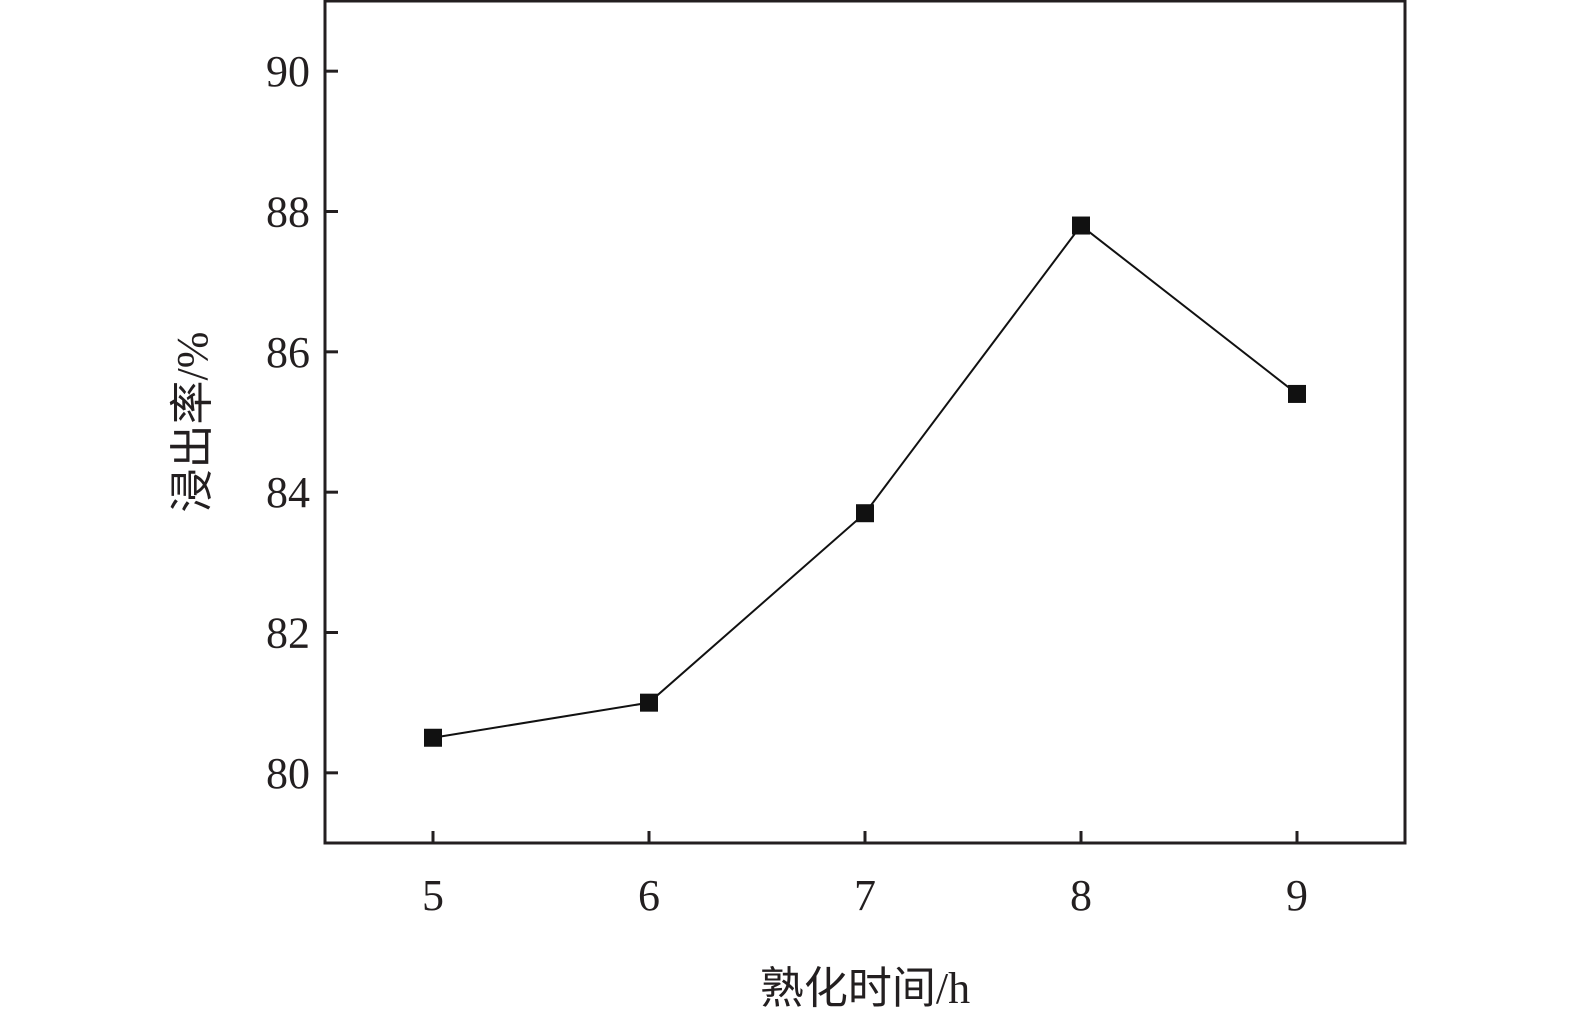  What do you see at coordinates (192, 422) in the screenshot?
I see `y-axis-label: 浸出率/%` at bounding box center [192, 422].